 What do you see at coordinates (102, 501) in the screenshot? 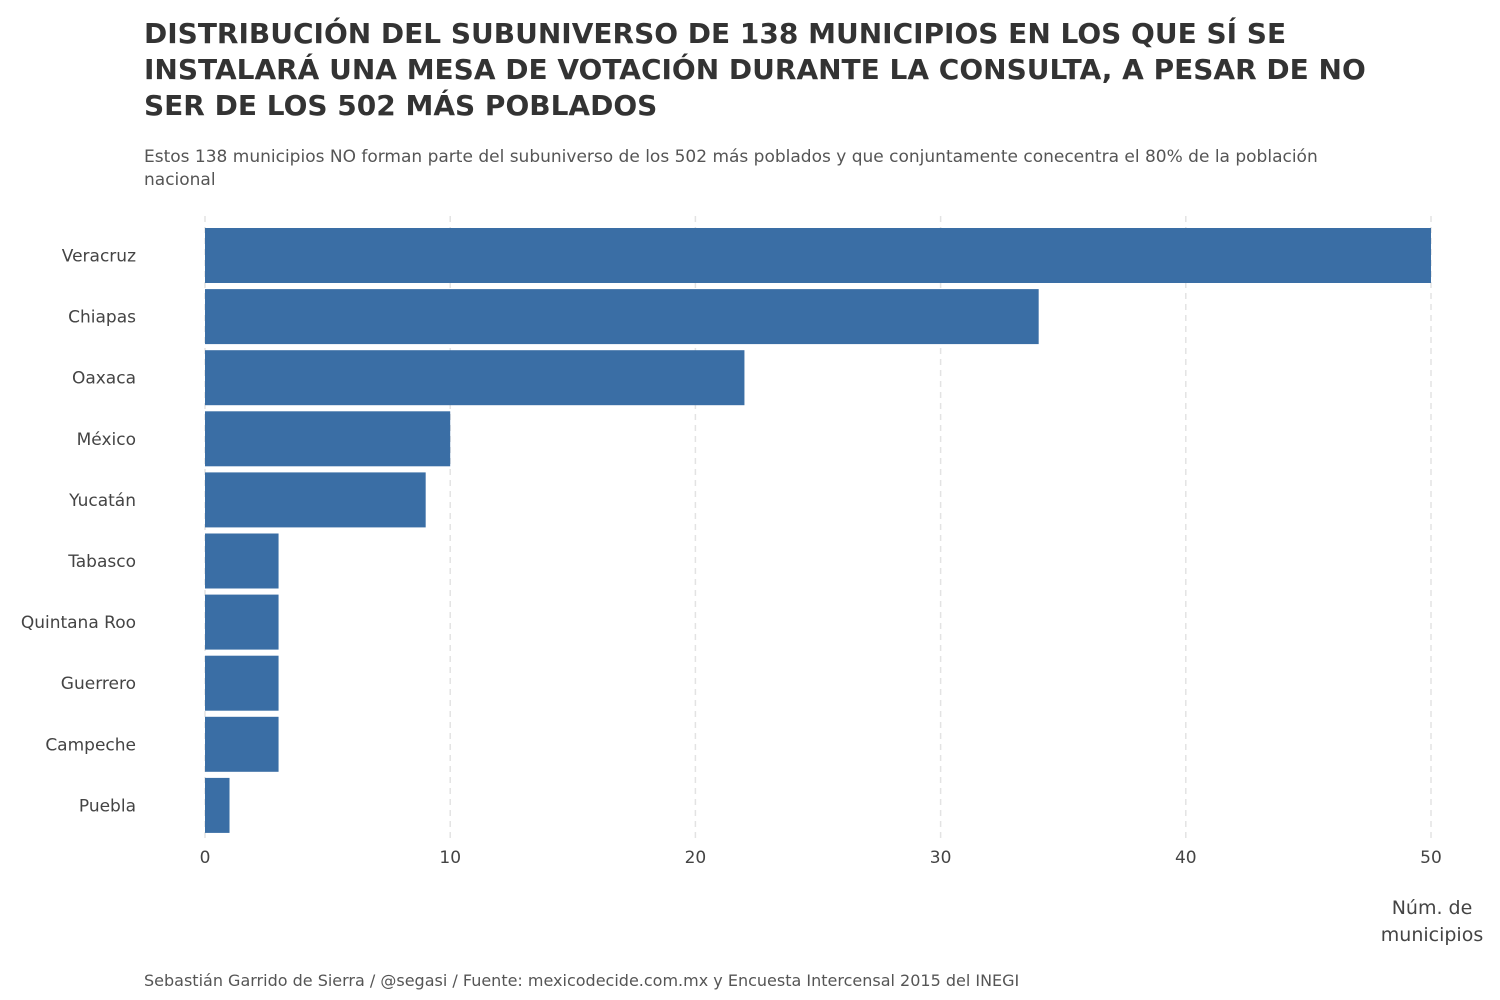
I see `category-label: Yucatán` at bounding box center [102, 501].